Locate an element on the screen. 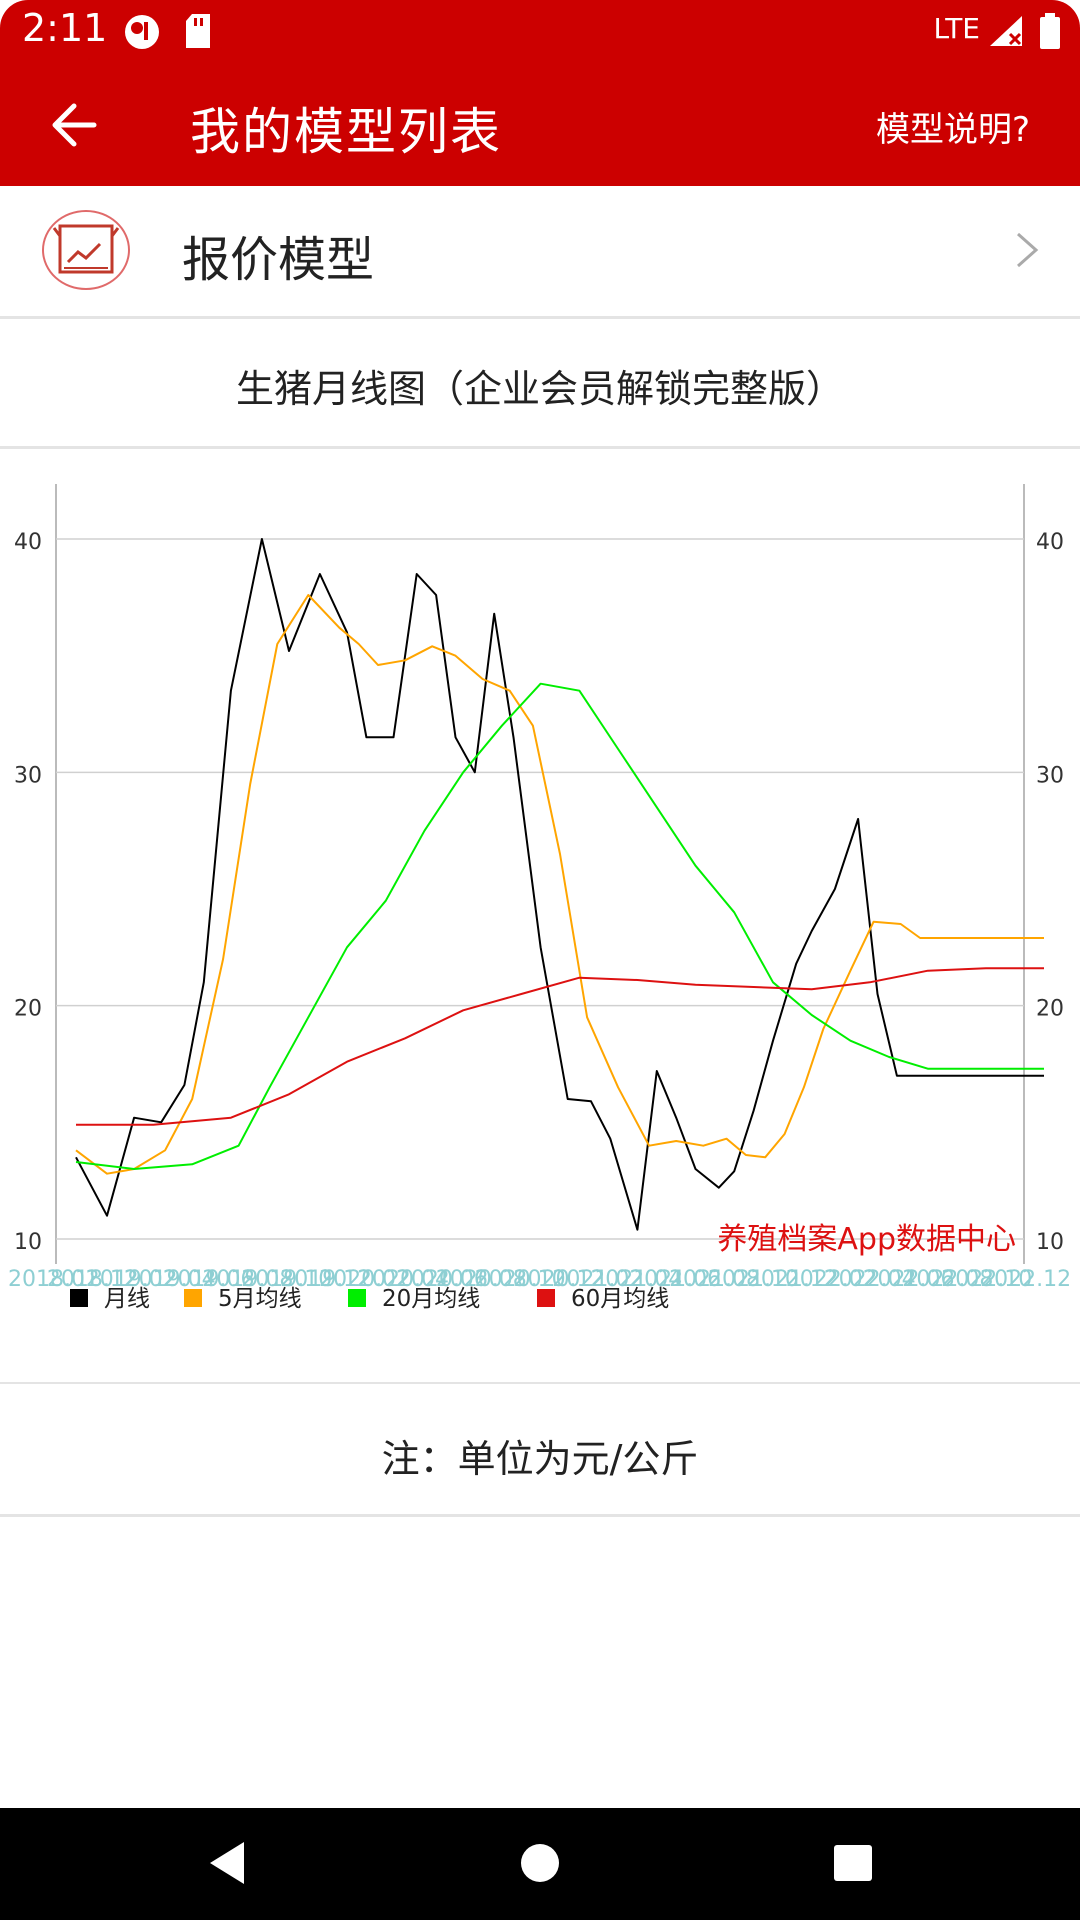 This screenshot has width=1080, height=1920. model-label: 报价模型 is located at coordinates (278, 260).